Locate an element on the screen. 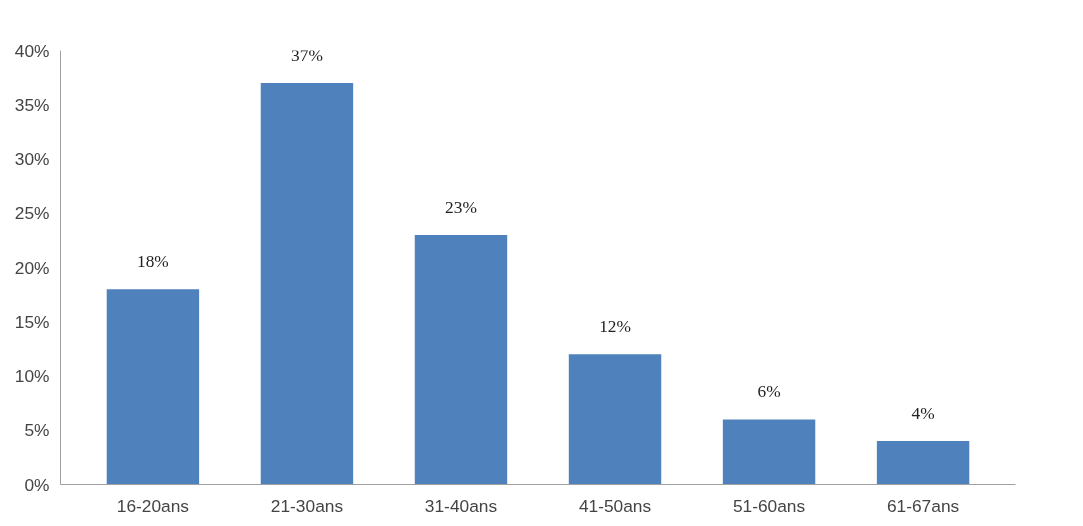 The width and height of the screenshot is (1083, 526). y-tick-label: 15% is located at coordinates (32, 321).